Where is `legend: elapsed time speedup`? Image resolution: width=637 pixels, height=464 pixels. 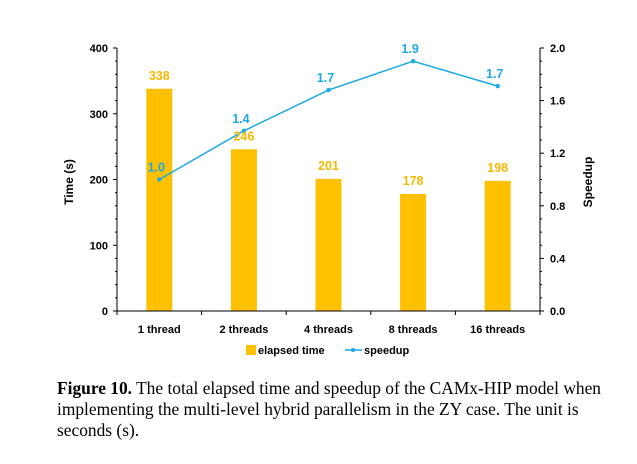 legend: elapsed time speedup is located at coordinates (328, 351).